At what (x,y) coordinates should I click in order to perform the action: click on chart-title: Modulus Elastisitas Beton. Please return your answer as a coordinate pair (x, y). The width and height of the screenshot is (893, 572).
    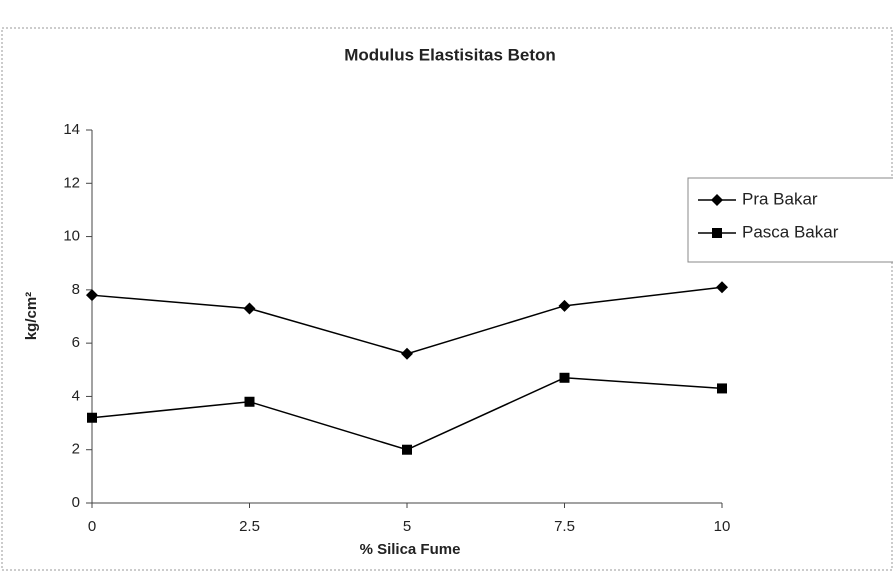
    Looking at the image, I should click on (450, 54).